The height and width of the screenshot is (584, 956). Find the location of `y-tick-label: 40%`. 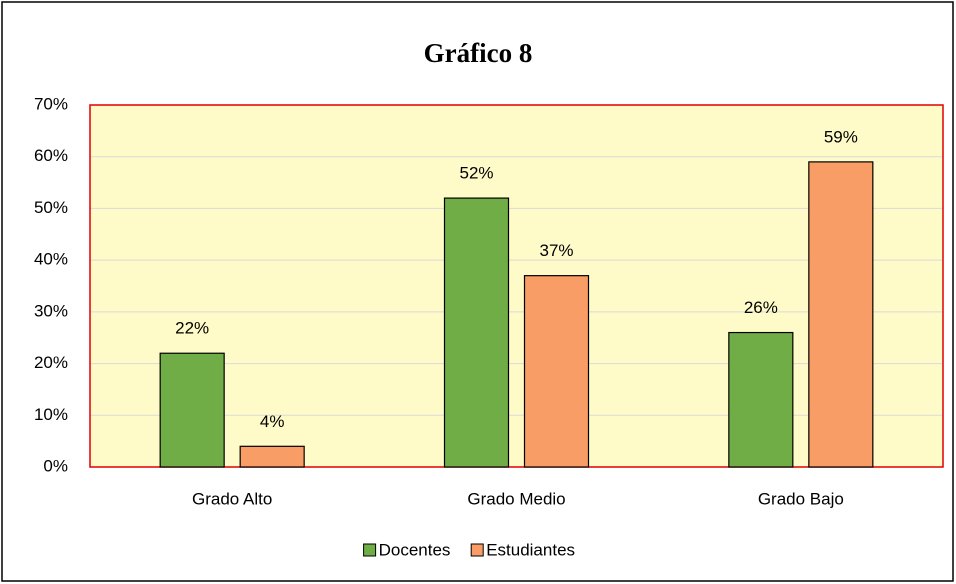

y-tick-label: 40% is located at coordinates (51, 259).